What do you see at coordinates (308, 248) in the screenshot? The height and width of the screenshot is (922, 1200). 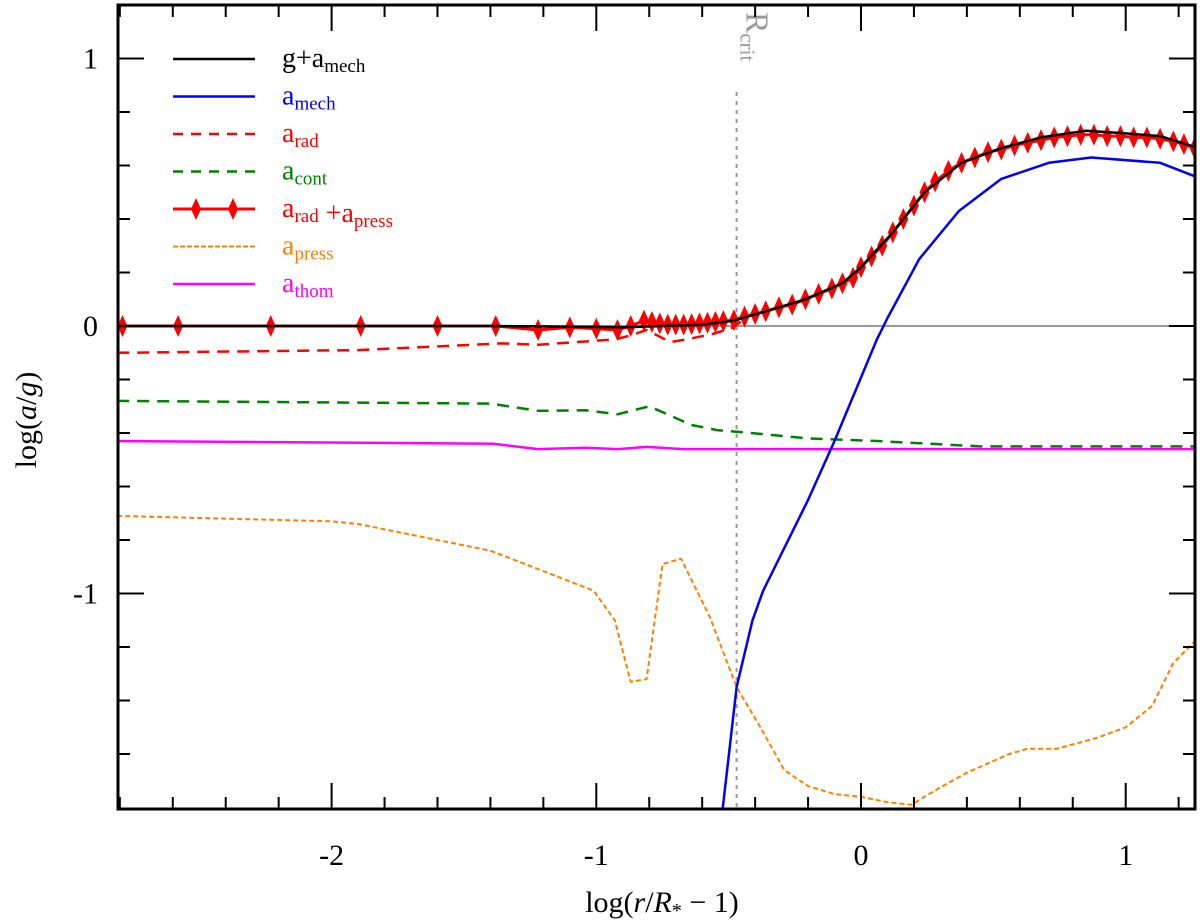 I see `legend-label: apress` at bounding box center [308, 248].